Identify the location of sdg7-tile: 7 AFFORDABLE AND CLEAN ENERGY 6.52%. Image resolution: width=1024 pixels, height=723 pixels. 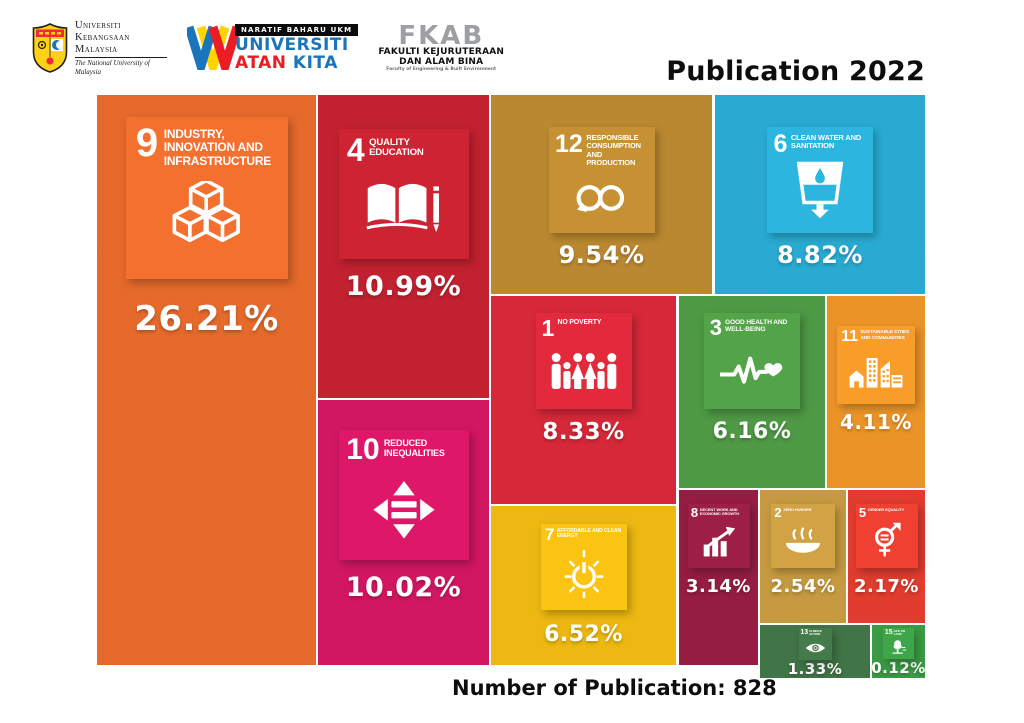
(583, 585).